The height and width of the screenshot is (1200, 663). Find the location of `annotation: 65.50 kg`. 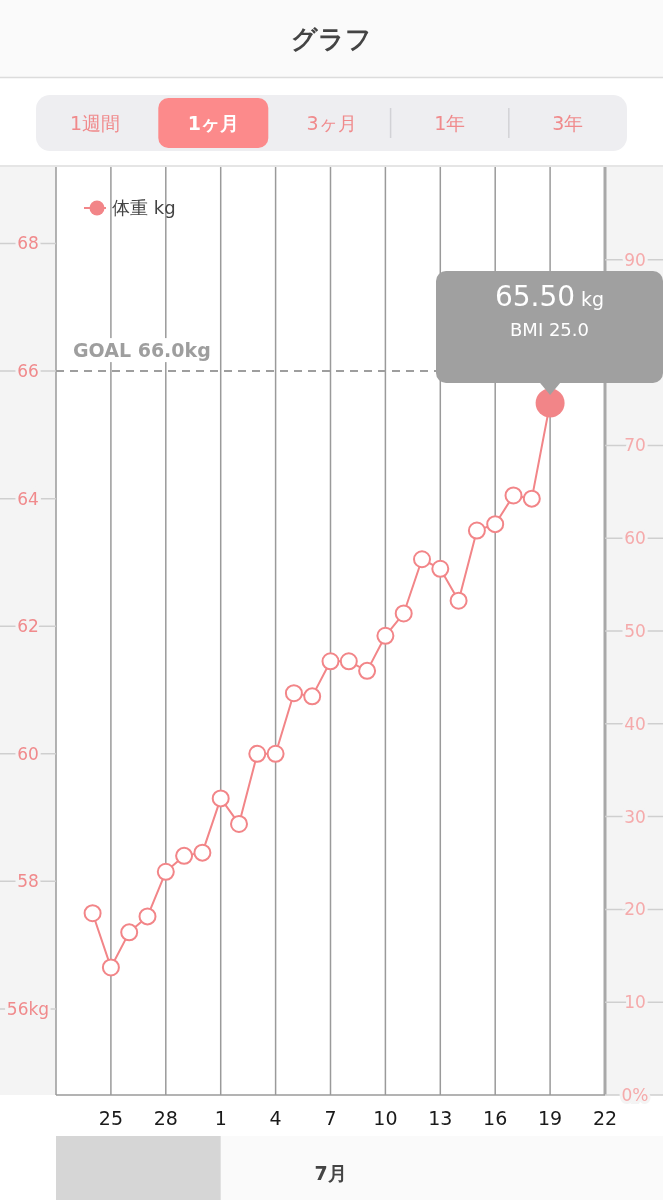

annotation: 65.50 kg is located at coordinates (549, 296).